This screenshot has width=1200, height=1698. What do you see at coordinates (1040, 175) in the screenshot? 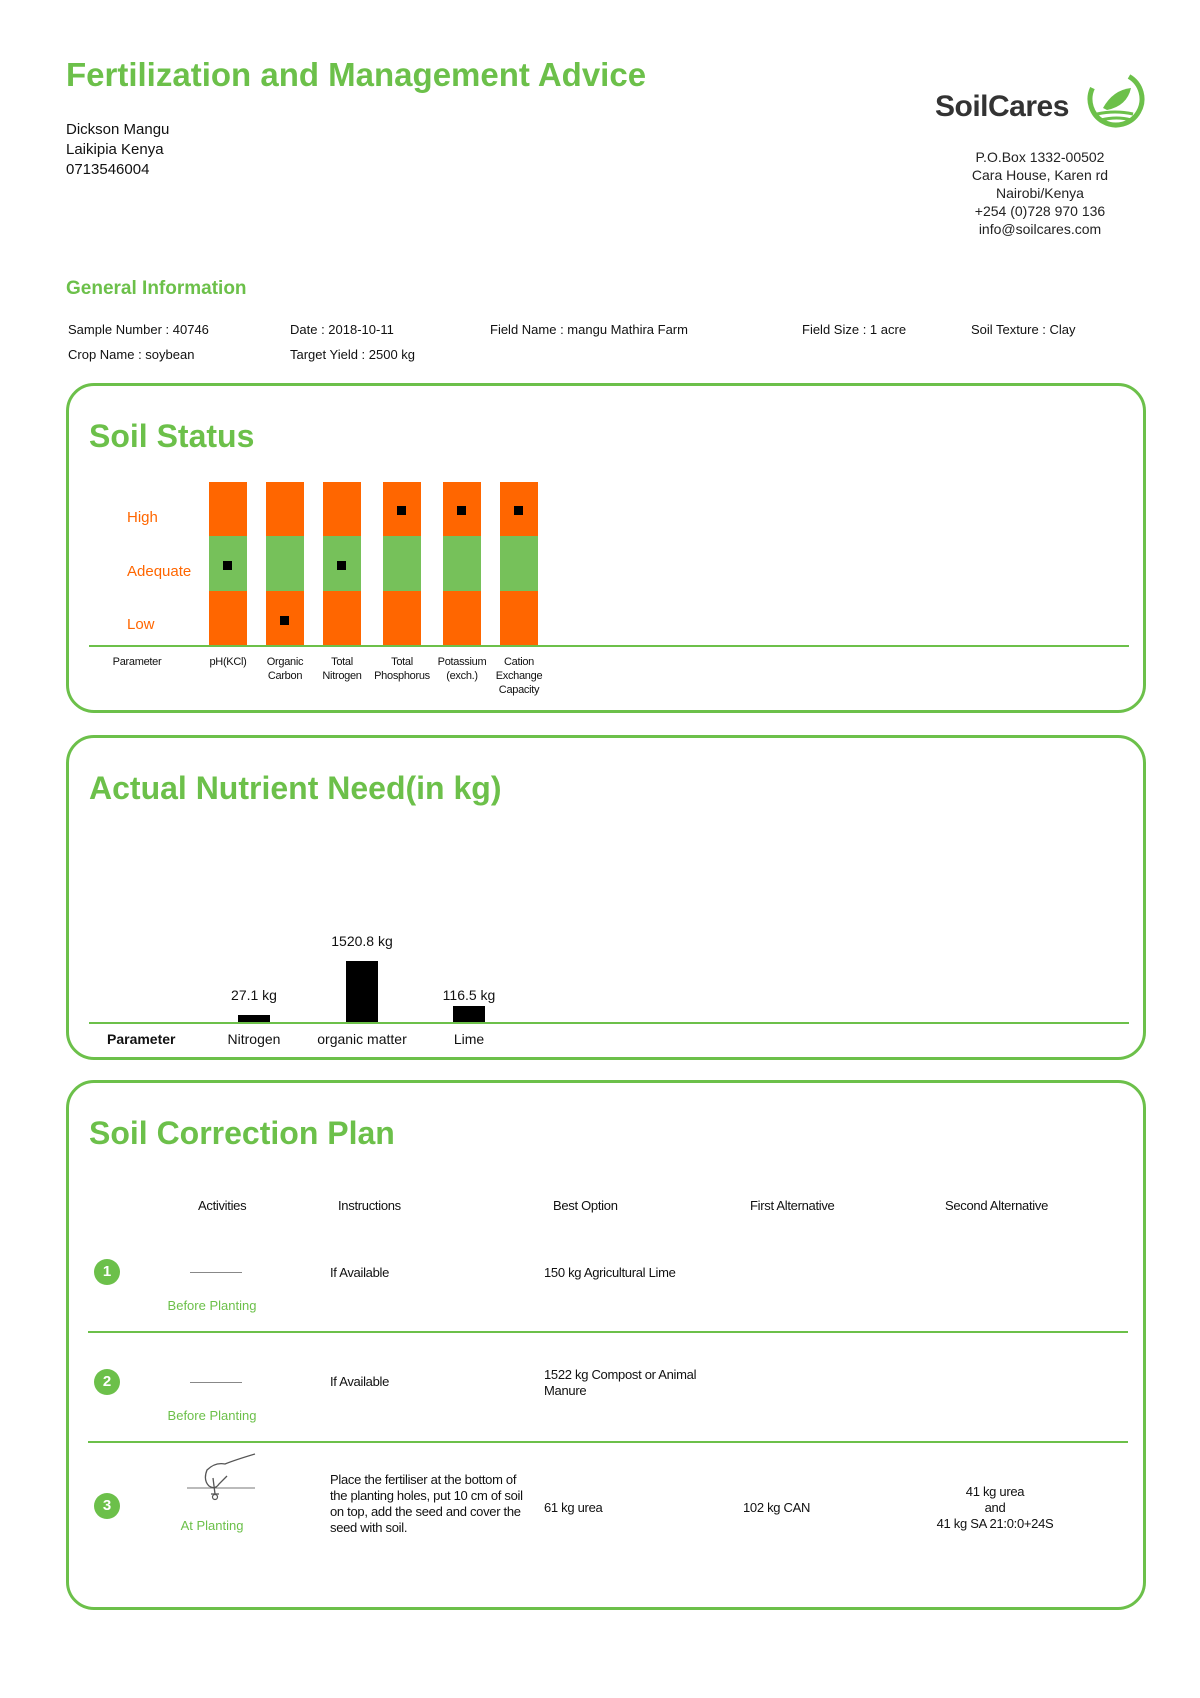
I see `address-line: Cara House, Karen rd` at bounding box center [1040, 175].